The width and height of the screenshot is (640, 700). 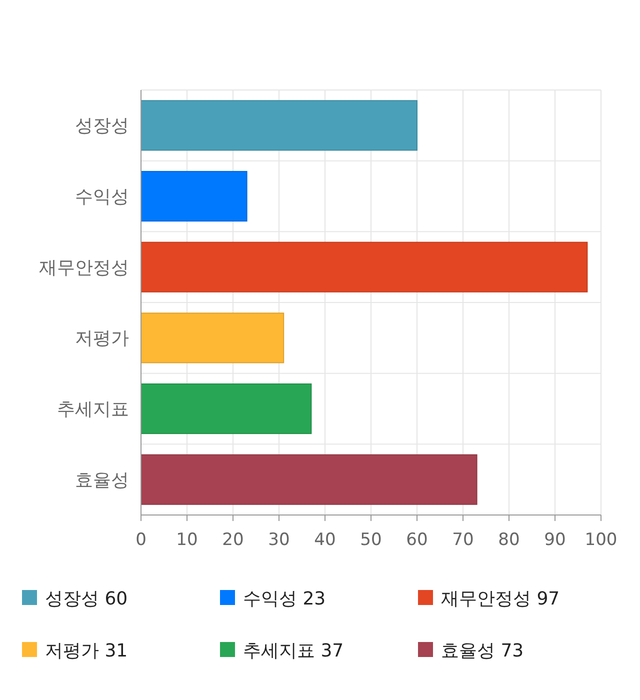 I want to click on x-tick-label: 60, so click(x=417, y=540).